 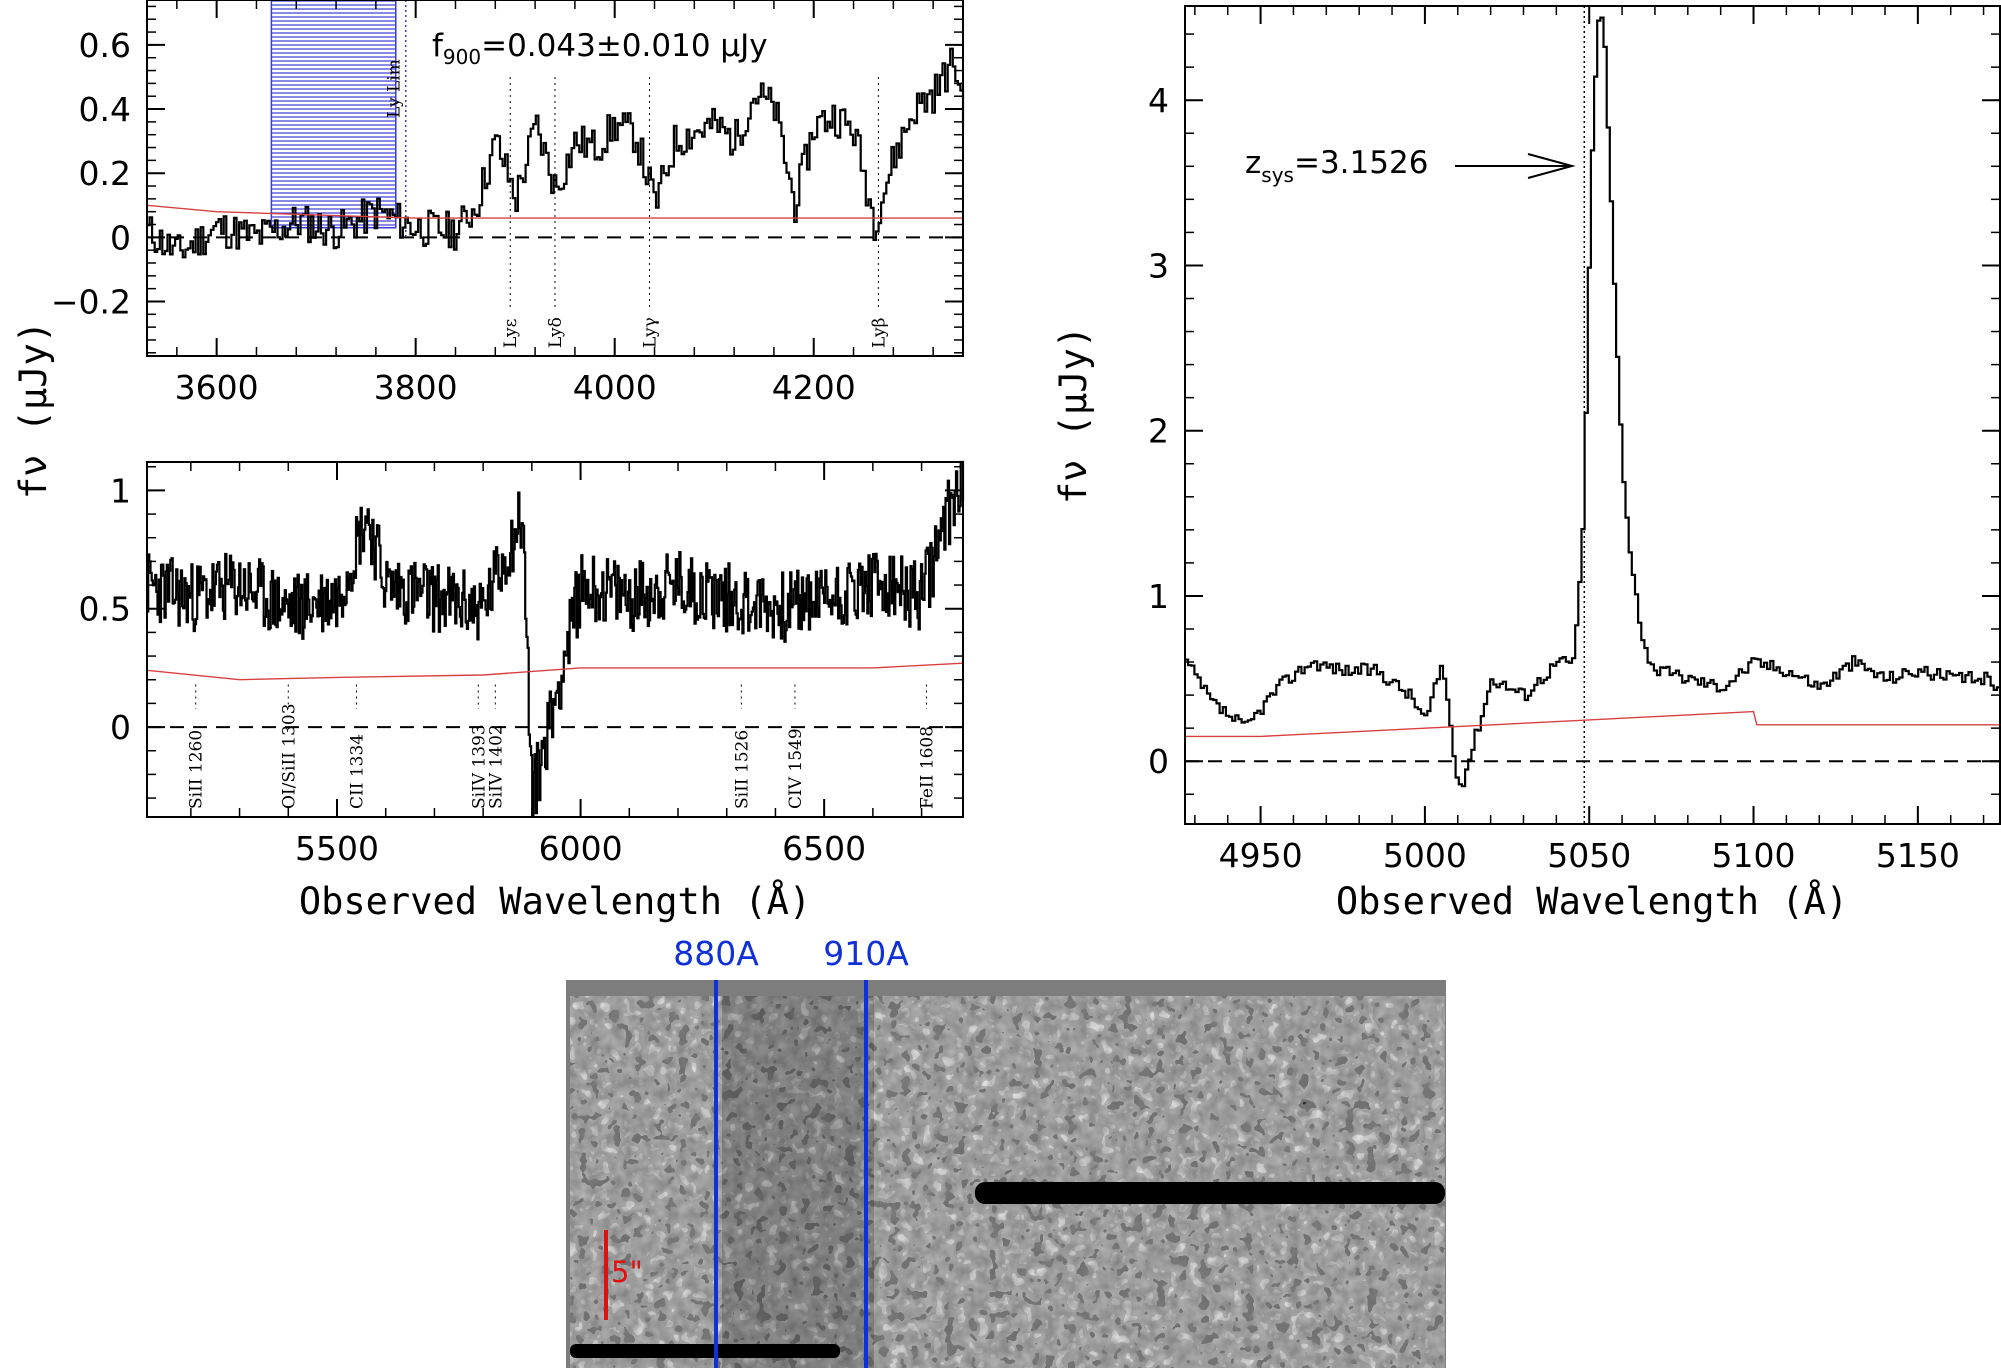 What do you see at coordinates (1261, 855) in the screenshot?
I see `x-tick-label: 4950` at bounding box center [1261, 855].